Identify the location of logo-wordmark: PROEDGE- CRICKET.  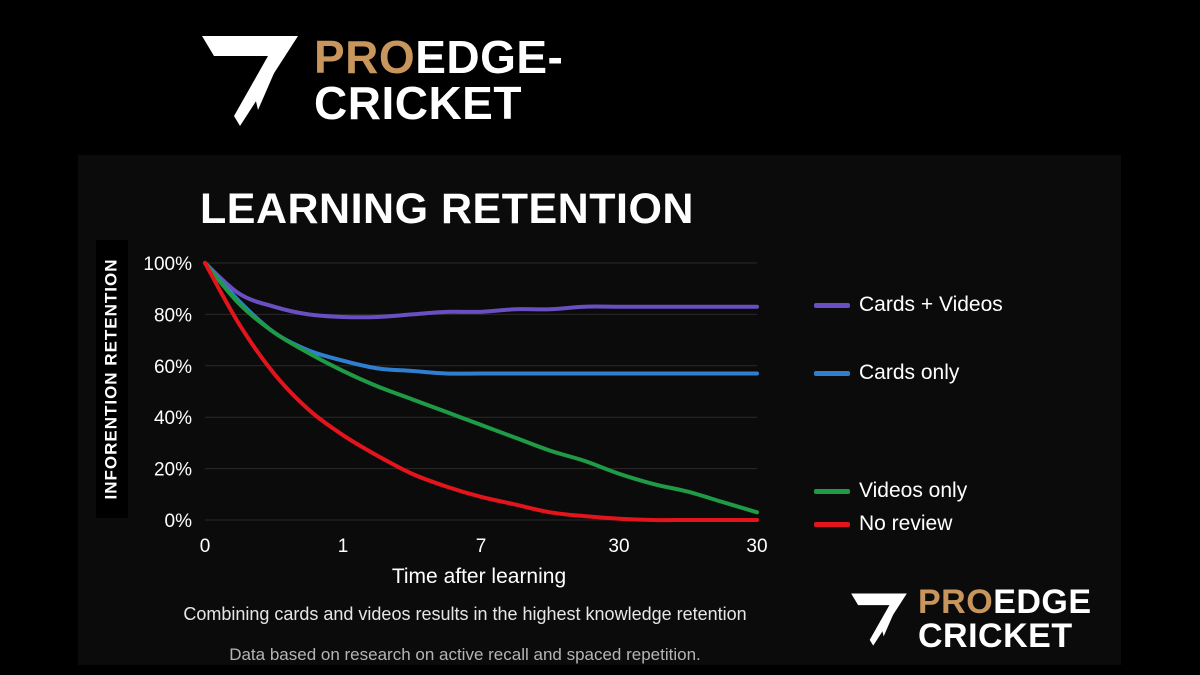
(439, 80).